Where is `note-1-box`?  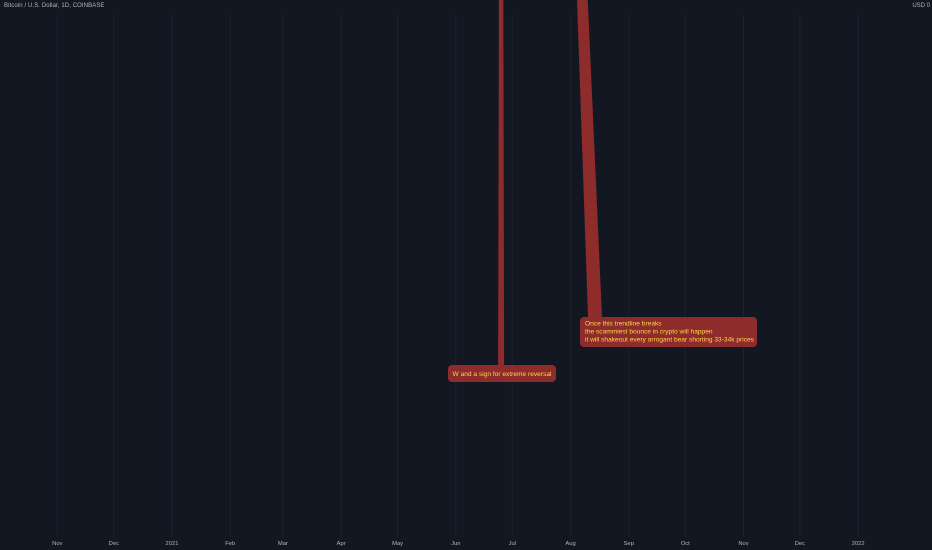 note-1-box is located at coordinates (668, 332).